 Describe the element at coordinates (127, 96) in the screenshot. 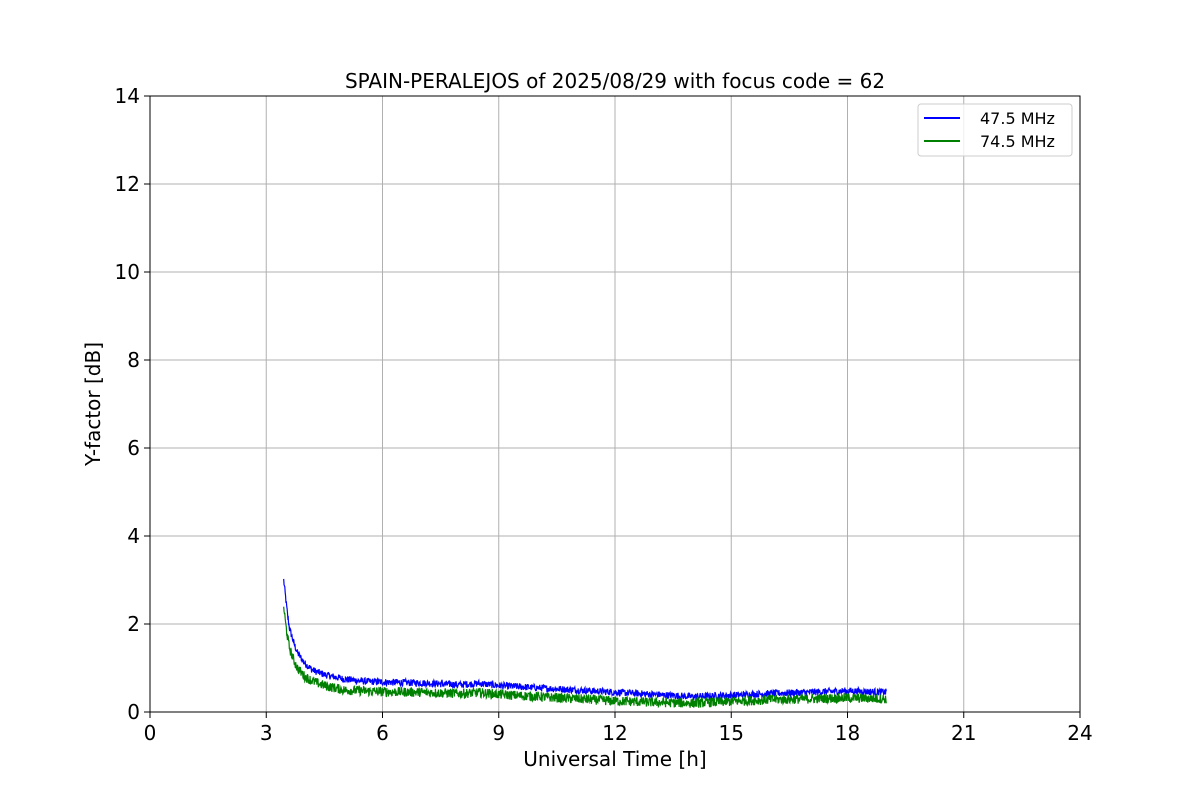

I see `y-tick-label: 14` at that location.